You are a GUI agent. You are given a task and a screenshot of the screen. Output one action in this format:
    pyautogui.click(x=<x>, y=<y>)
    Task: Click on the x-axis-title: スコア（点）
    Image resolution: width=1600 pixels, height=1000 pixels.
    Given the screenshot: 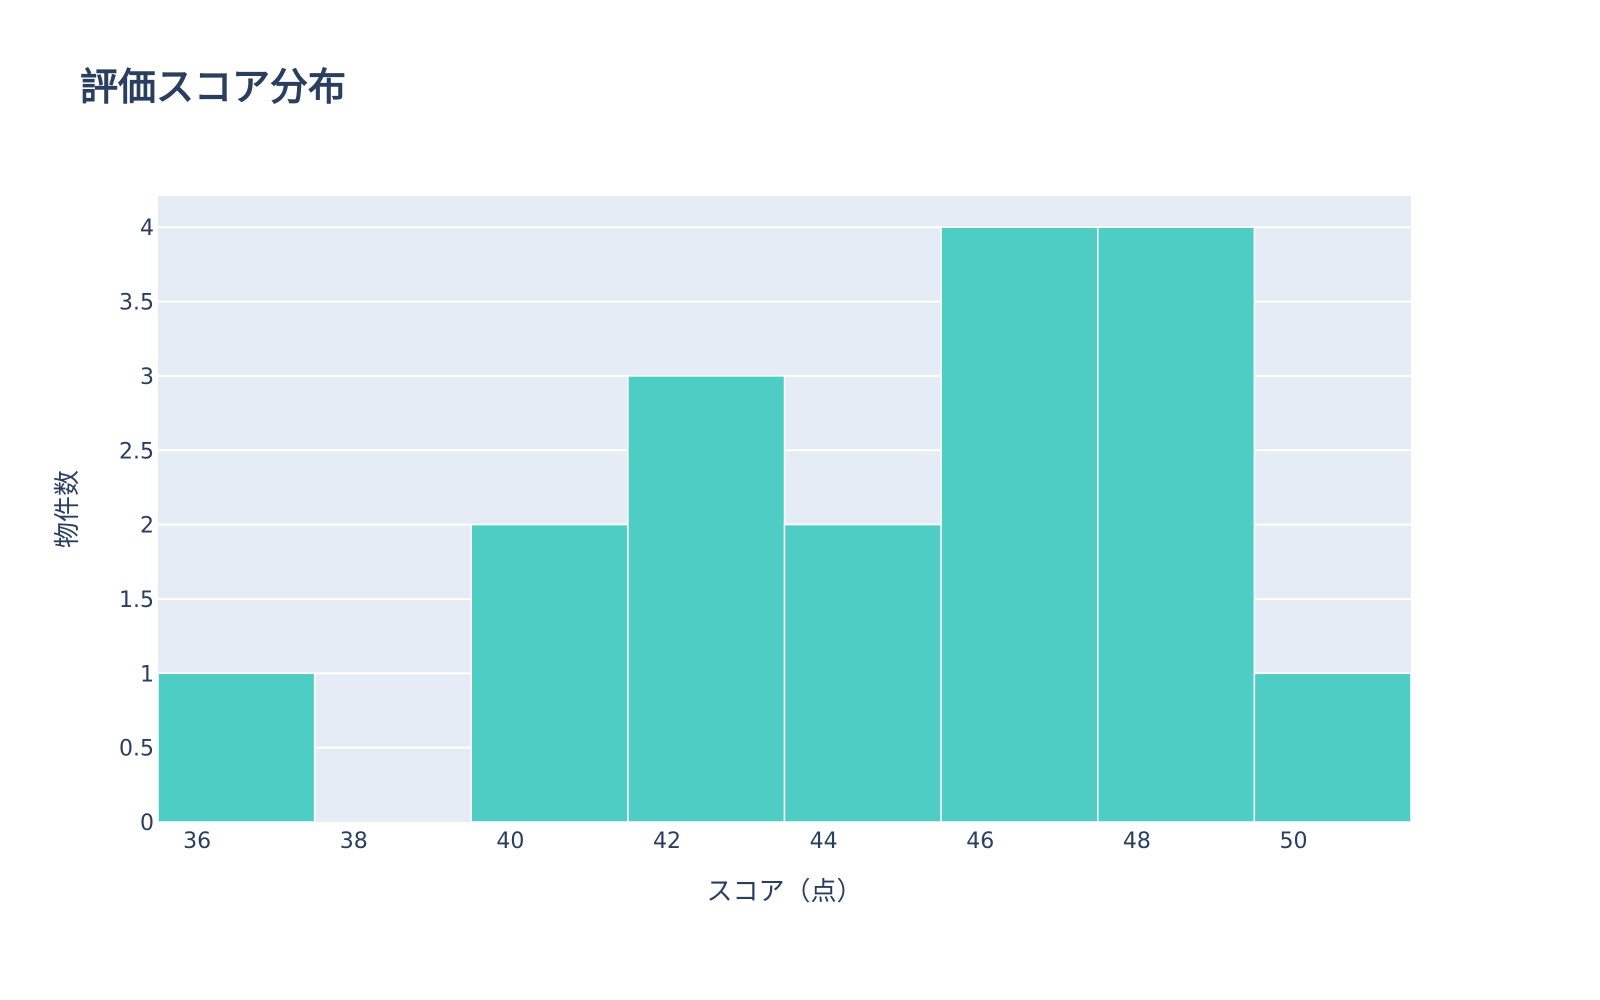 What is the action you would take?
    pyautogui.click(x=784, y=892)
    